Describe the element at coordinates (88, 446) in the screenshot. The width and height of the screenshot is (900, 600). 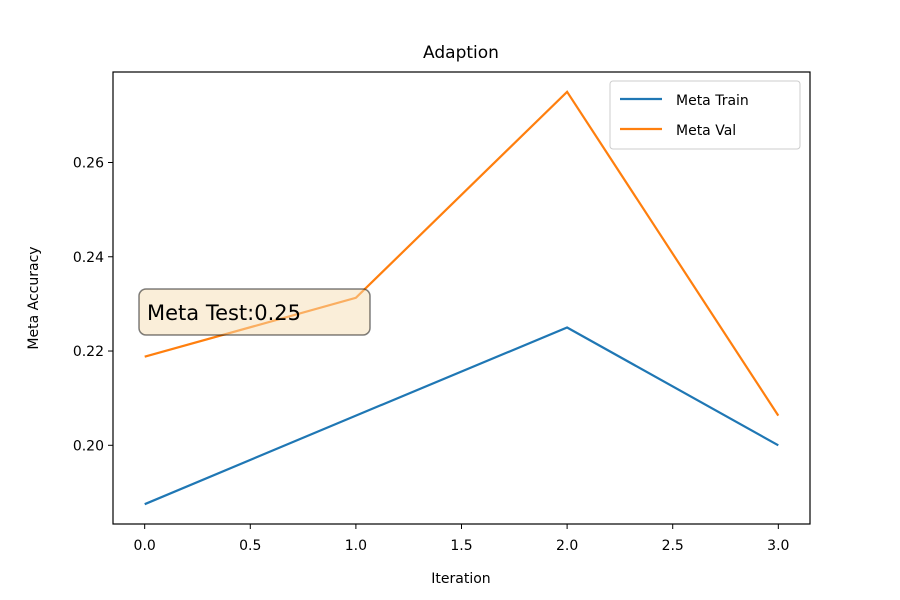
I see `y-tick-label: 0.20` at that location.